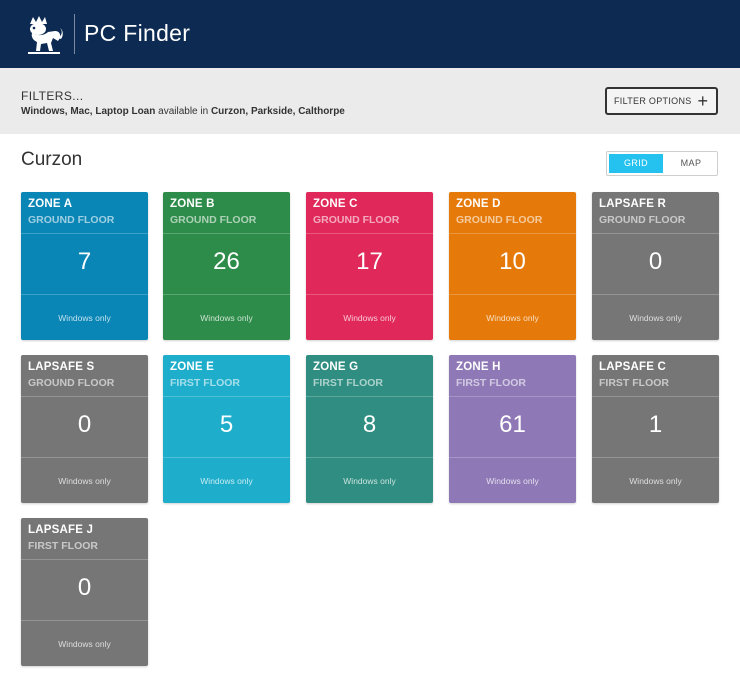 Image resolution: width=740 pixels, height=684 pixels. What do you see at coordinates (277, 111) in the screenshot?
I see `filters-locations: Curzon, Parkside, Calthorpe` at bounding box center [277, 111].